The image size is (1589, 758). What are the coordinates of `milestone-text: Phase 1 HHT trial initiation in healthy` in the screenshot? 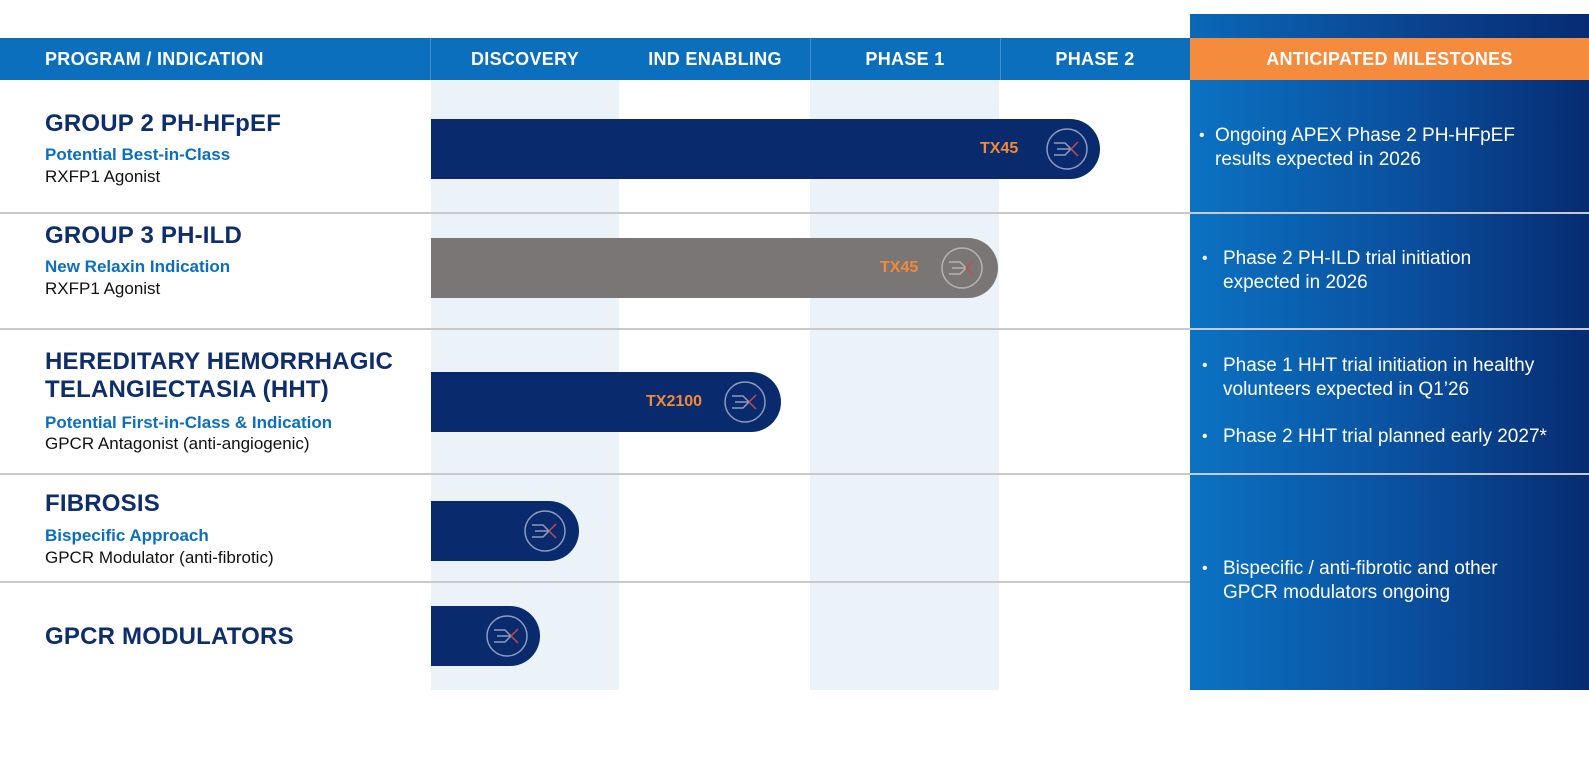 It's located at (1379, 365).